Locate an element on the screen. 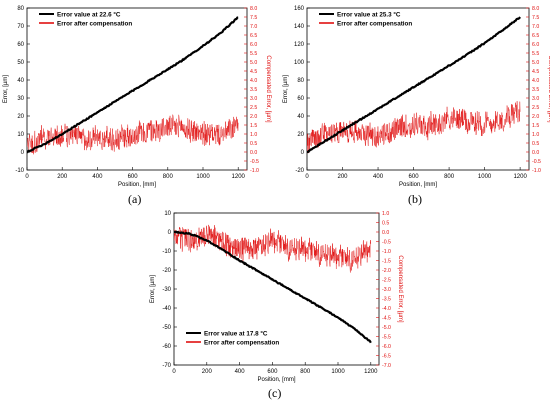 The width and height of the screenshot is (550, 405). y-right-tick-label: 7.5 is located at coordinates (253, 18).